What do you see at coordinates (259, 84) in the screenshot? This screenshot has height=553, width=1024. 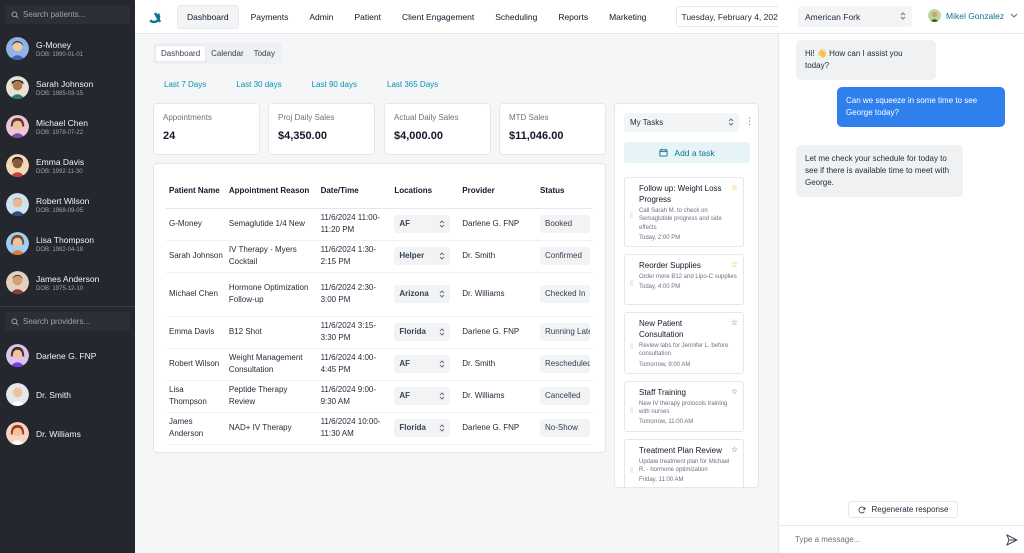 I see `range-last-30-days: Last 30 days` at bounding box center [259, 84].